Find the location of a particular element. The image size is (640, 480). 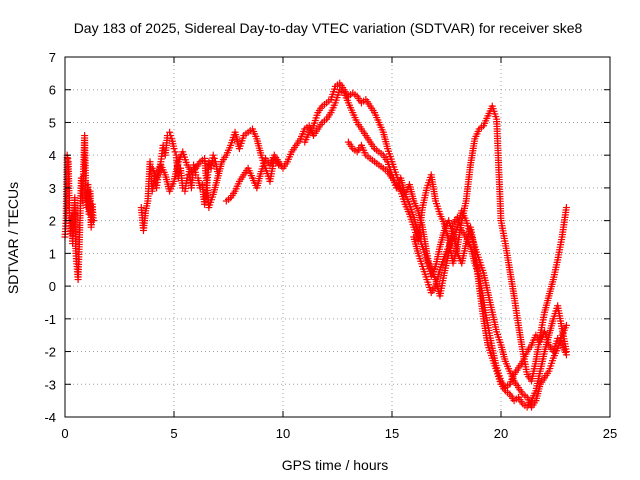

x-tick-label: 0 is located at coordinates (64, 433).